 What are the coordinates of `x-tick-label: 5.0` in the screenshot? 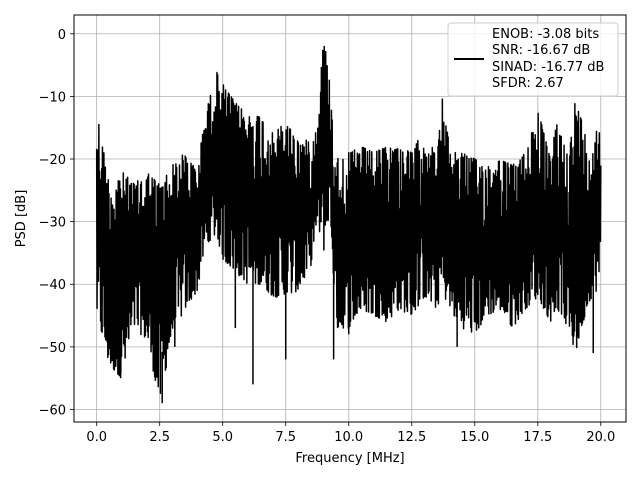 It's located at (222, 437).